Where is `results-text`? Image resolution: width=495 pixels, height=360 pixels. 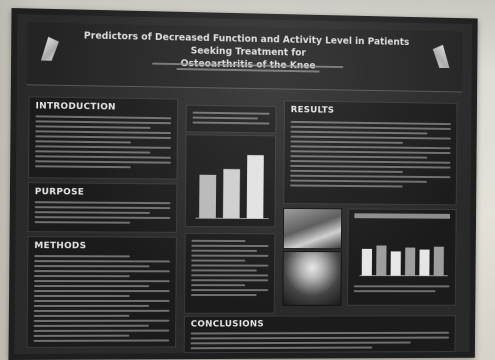
results-text is located at coordinates (370, 155).